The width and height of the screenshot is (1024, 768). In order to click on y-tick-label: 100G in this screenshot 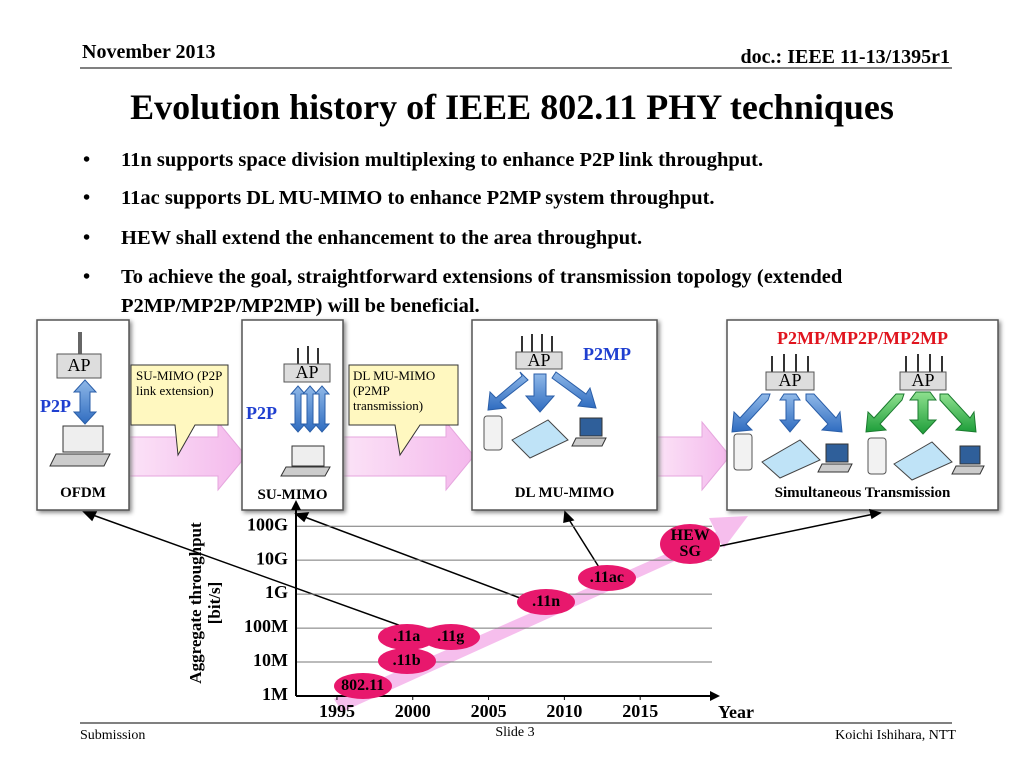, I will do `click(267, 524)`.